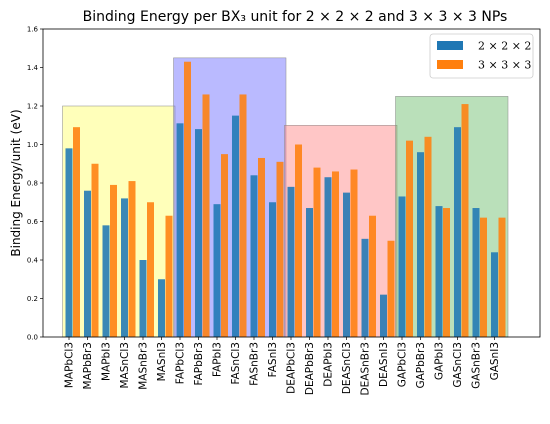 The height and width of the screenshot is (424, 550). What do you see at coordinates (150, 269) in the screenshot?
I see `bar-large-MASnBr3` at bounding box center [150, 269].